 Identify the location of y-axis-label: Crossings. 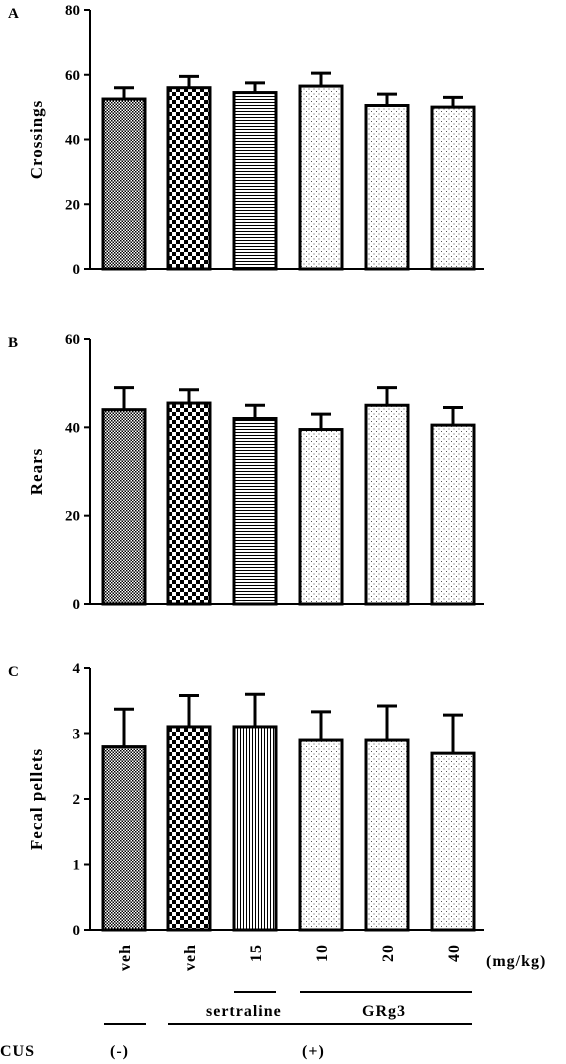
(36, 140).